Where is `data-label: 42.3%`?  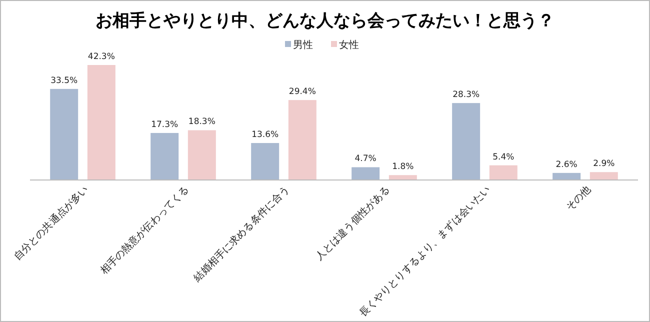 data-label: 42.3% is located at coordinates (101, 57).